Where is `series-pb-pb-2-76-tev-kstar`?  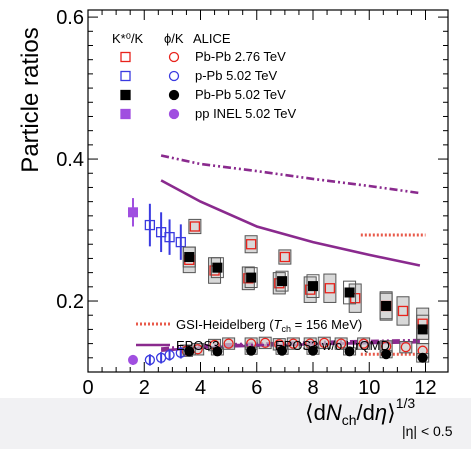 series-pb-pb-2-76-tev-kstar is located at coordinates (240, 241).